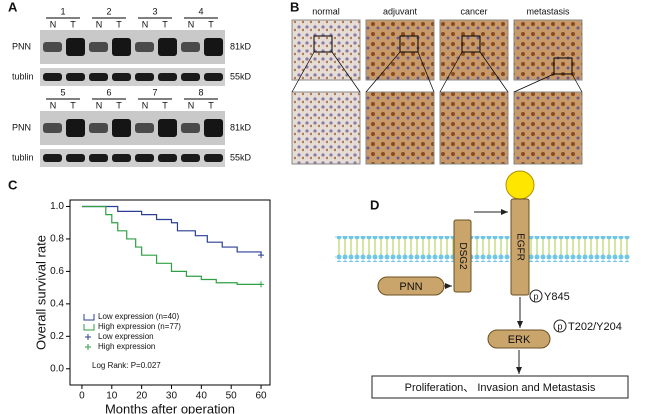  I want to click on panel-label: B, so click(294, 7).